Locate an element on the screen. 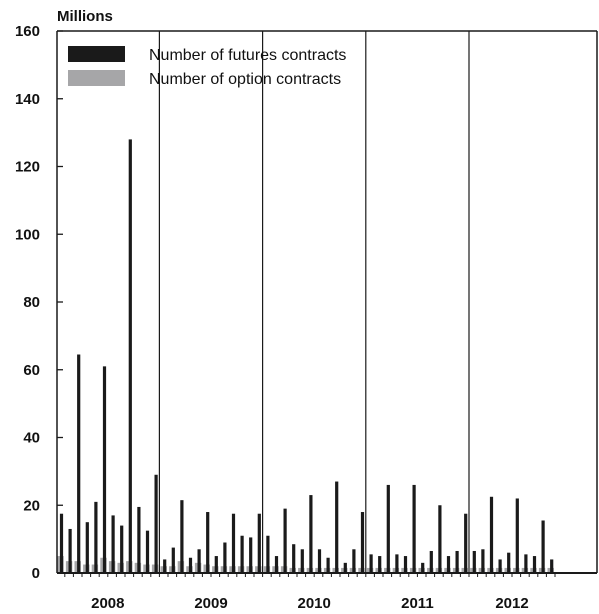 Image resolution: width=599 pixels, height=614 pixels. x-year-label: 2009 is located at coordinates (210, 603).